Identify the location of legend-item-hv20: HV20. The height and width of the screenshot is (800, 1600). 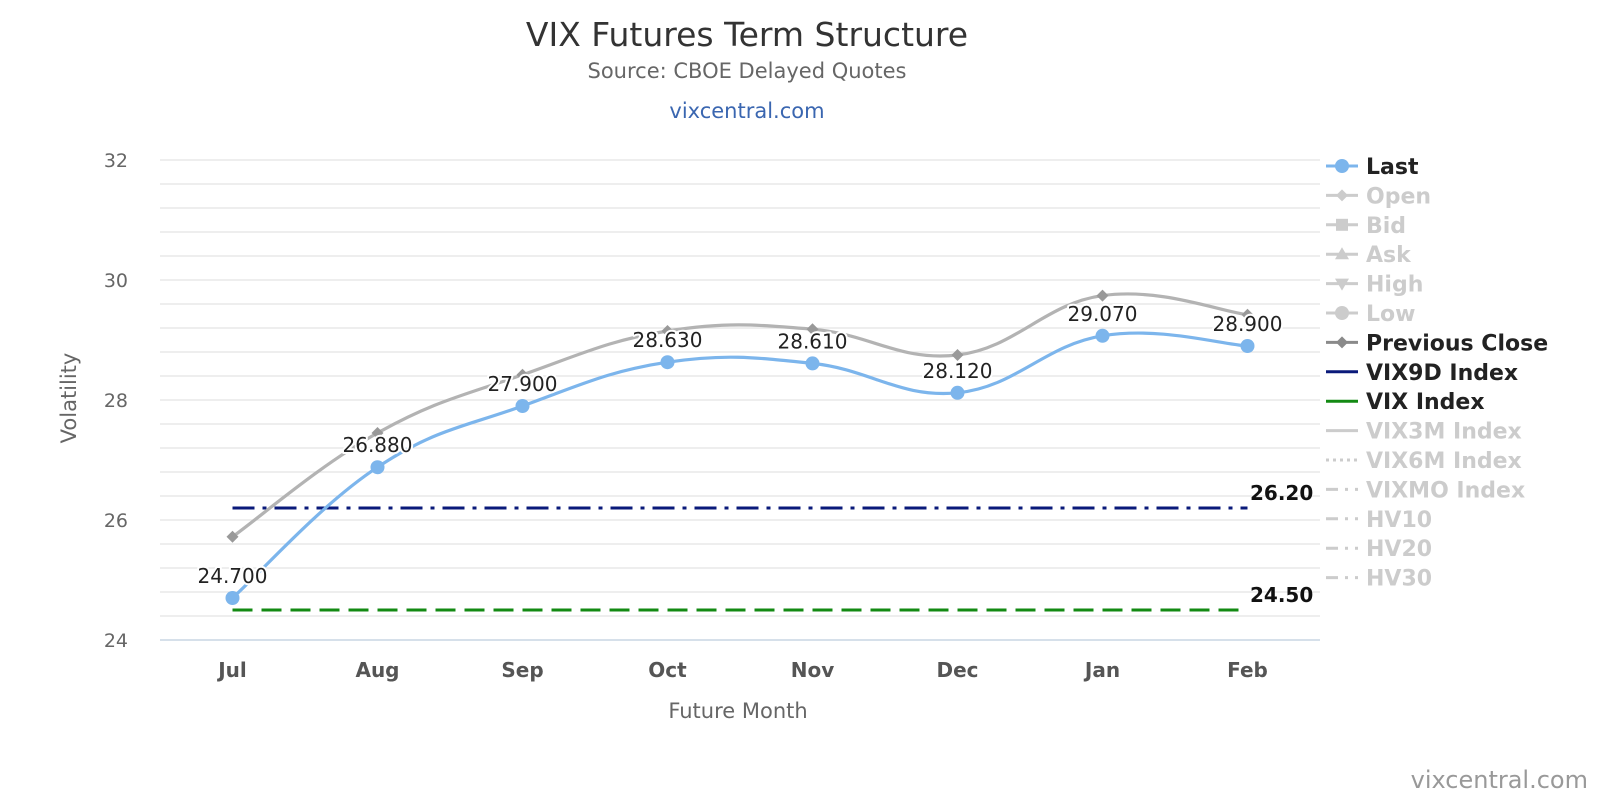
(1379, 549).